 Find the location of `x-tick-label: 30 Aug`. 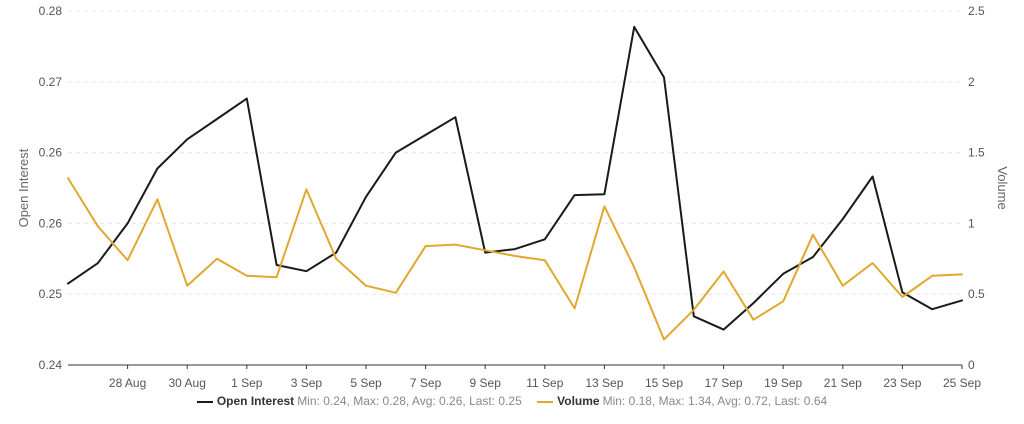

x-tick-label: 30 Aug is located at coordinates (187, 383).